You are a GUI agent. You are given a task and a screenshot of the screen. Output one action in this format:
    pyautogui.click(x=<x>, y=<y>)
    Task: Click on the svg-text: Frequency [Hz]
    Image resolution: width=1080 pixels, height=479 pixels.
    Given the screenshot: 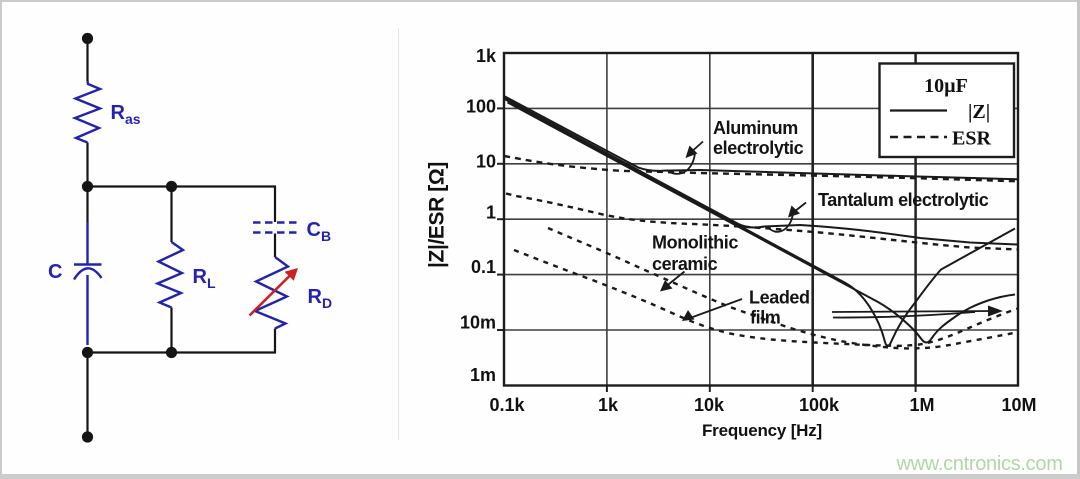 What is the action you would take?
    pyautogui.click(x=762, y=430)
    